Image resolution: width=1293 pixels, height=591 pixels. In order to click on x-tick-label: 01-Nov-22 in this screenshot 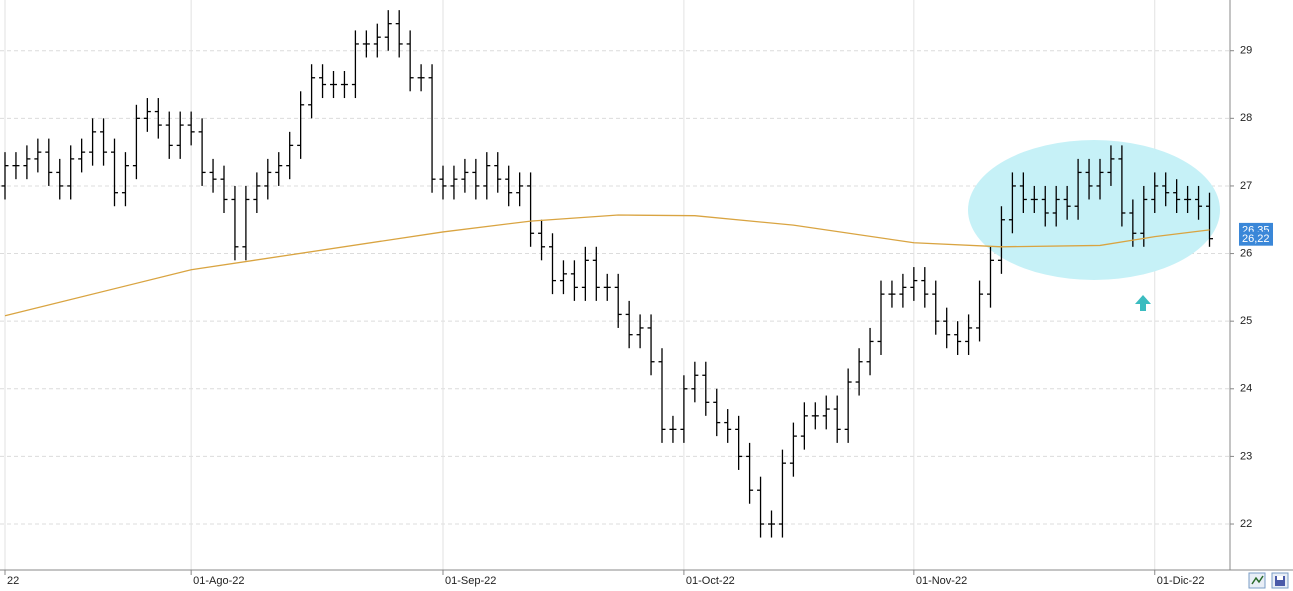, I will do `click(941, 581)`.